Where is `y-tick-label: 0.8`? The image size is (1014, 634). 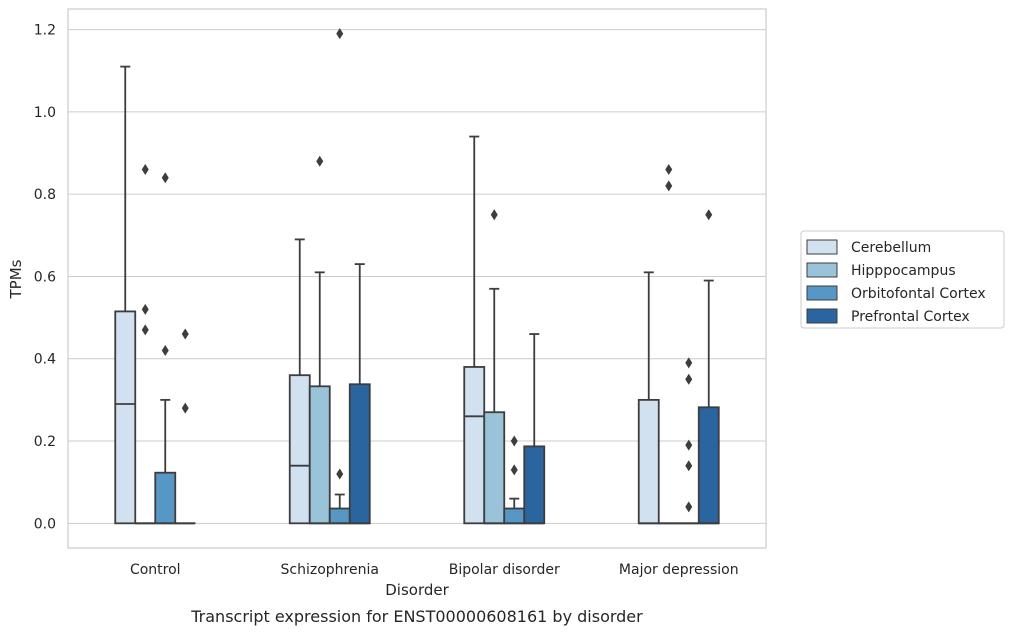 y-tick-label: 0.8 is located at coordinates (45, 195).